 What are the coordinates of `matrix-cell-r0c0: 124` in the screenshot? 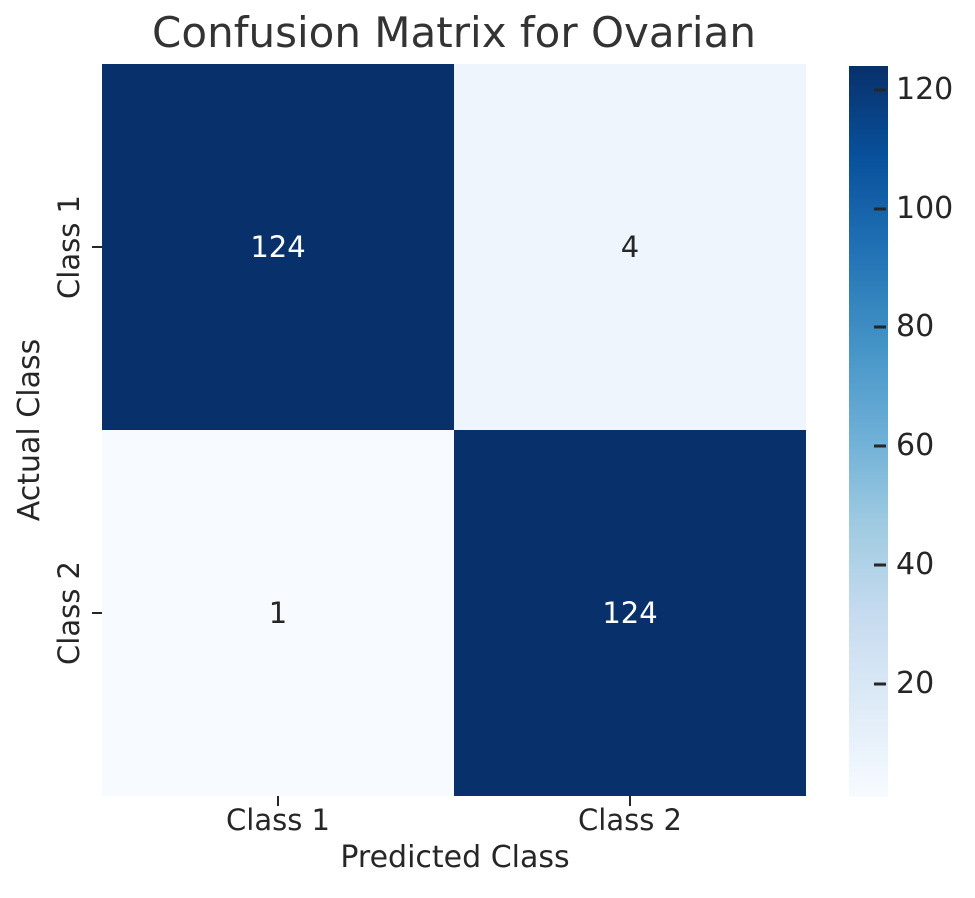 It's located at (278, 247).